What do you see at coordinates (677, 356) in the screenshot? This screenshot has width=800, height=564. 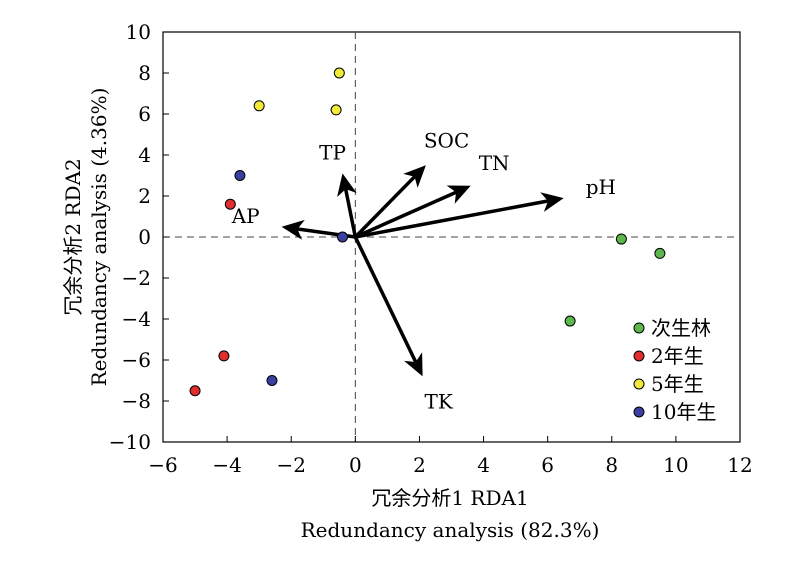 I see `legend-label: 2年生` at bounding box center [677, 356].